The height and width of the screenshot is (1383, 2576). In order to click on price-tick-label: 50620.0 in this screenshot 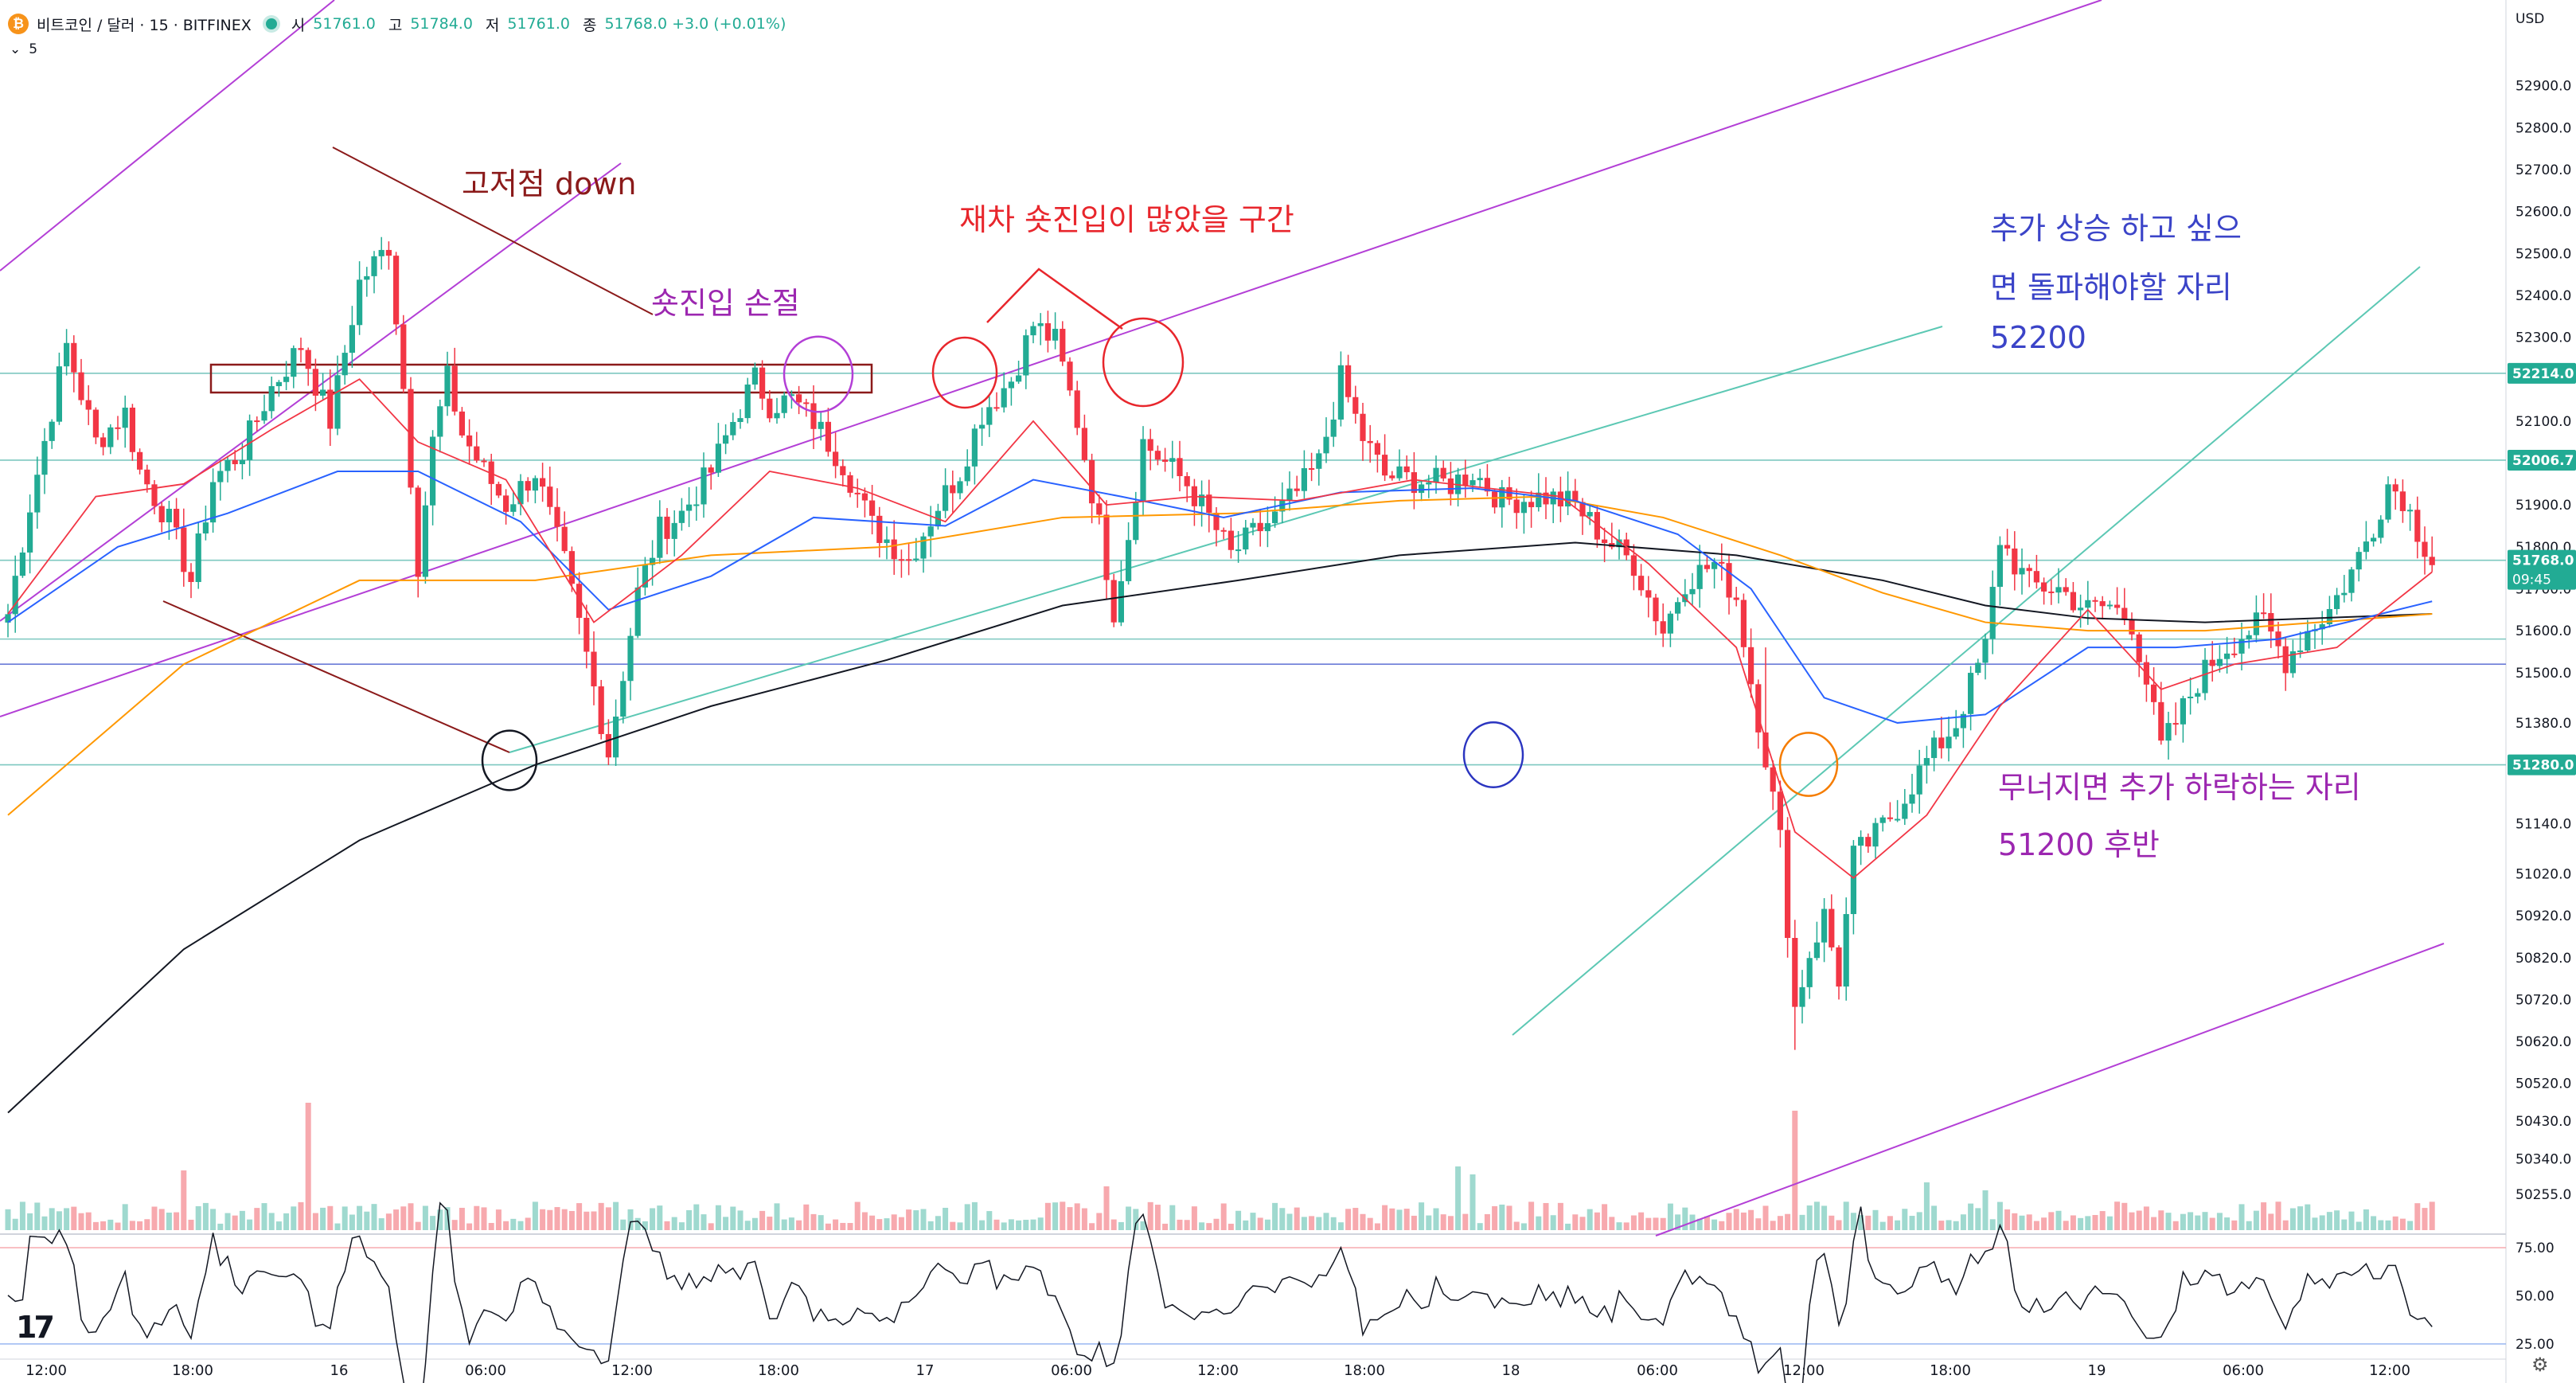, I will do `click(2543, 1042)`.